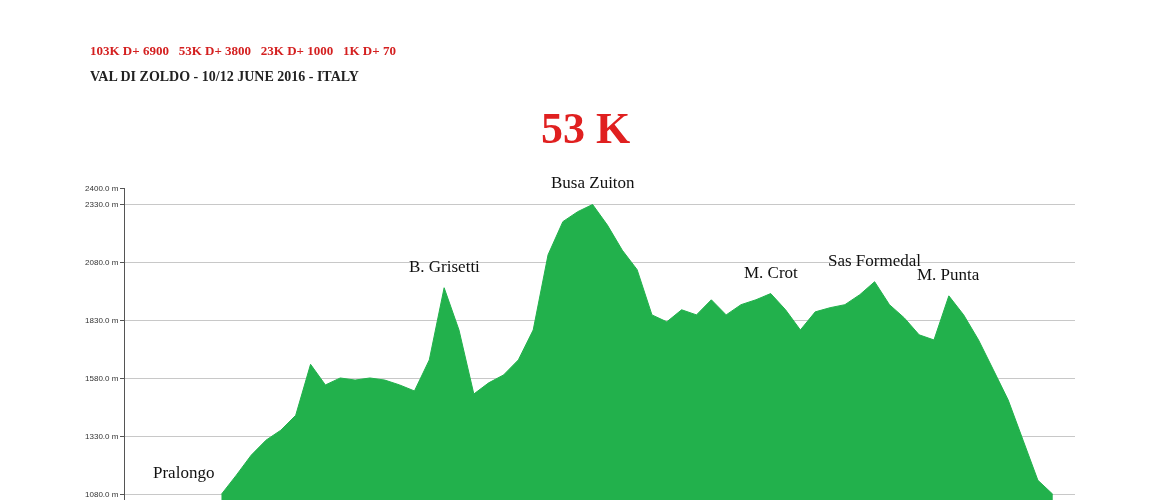  I want to click on y-tick-label: 1830.0 m, so click(102, 321).